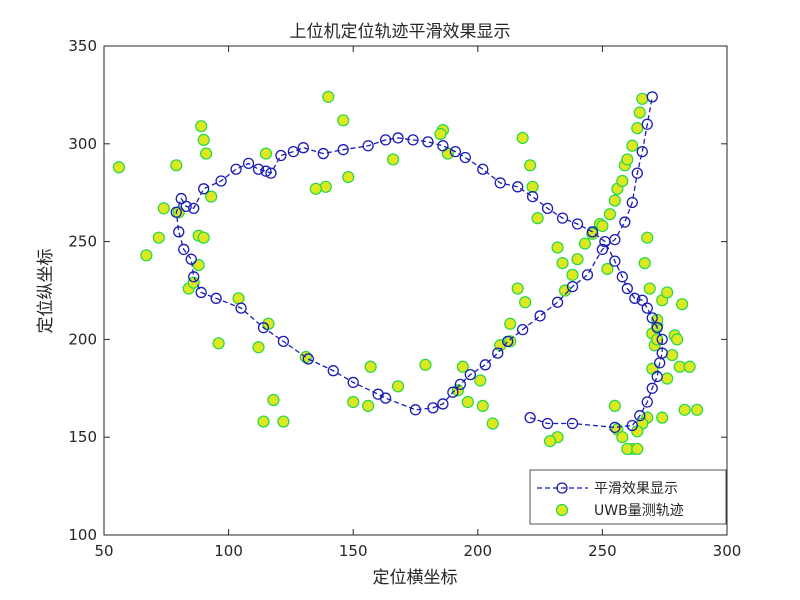  What do you see at coordinates (228, 551) in the screenshot?
I see `x-tick-label: 100` at bounding box center [228, 551].